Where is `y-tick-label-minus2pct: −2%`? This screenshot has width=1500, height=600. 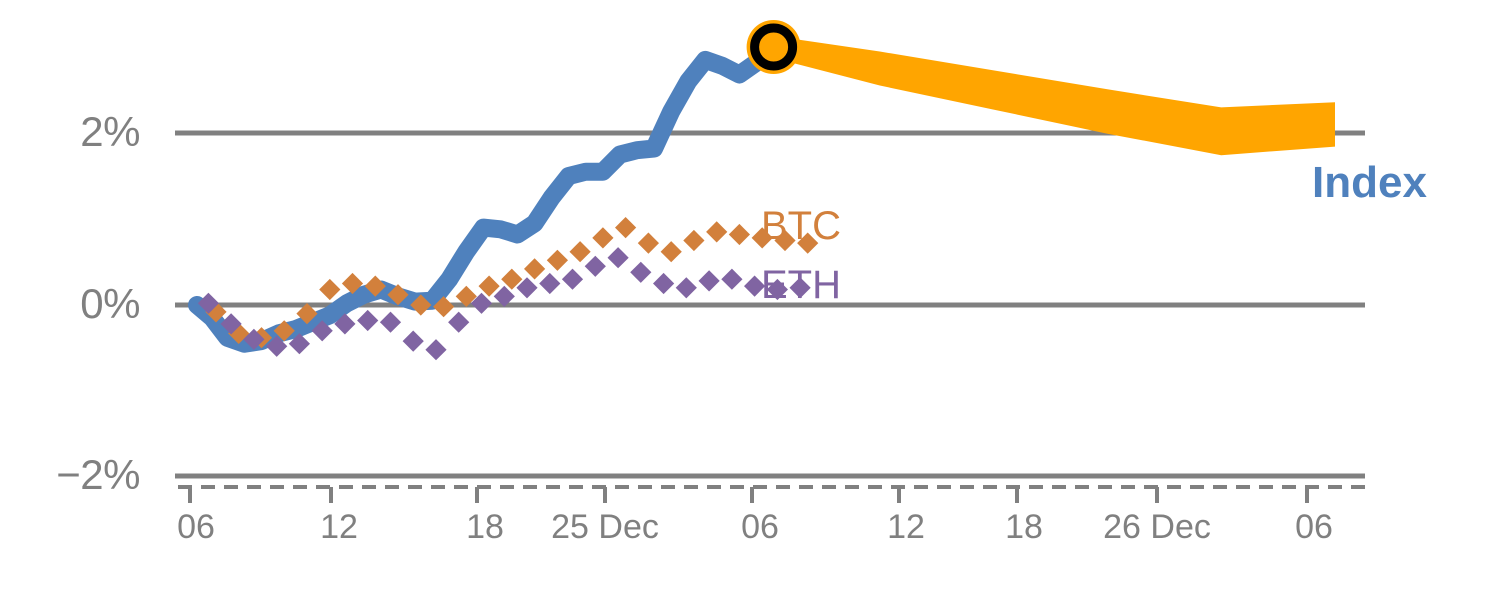
y-tick-label-minus2pct: −2% is located at coordinates (98, 474).